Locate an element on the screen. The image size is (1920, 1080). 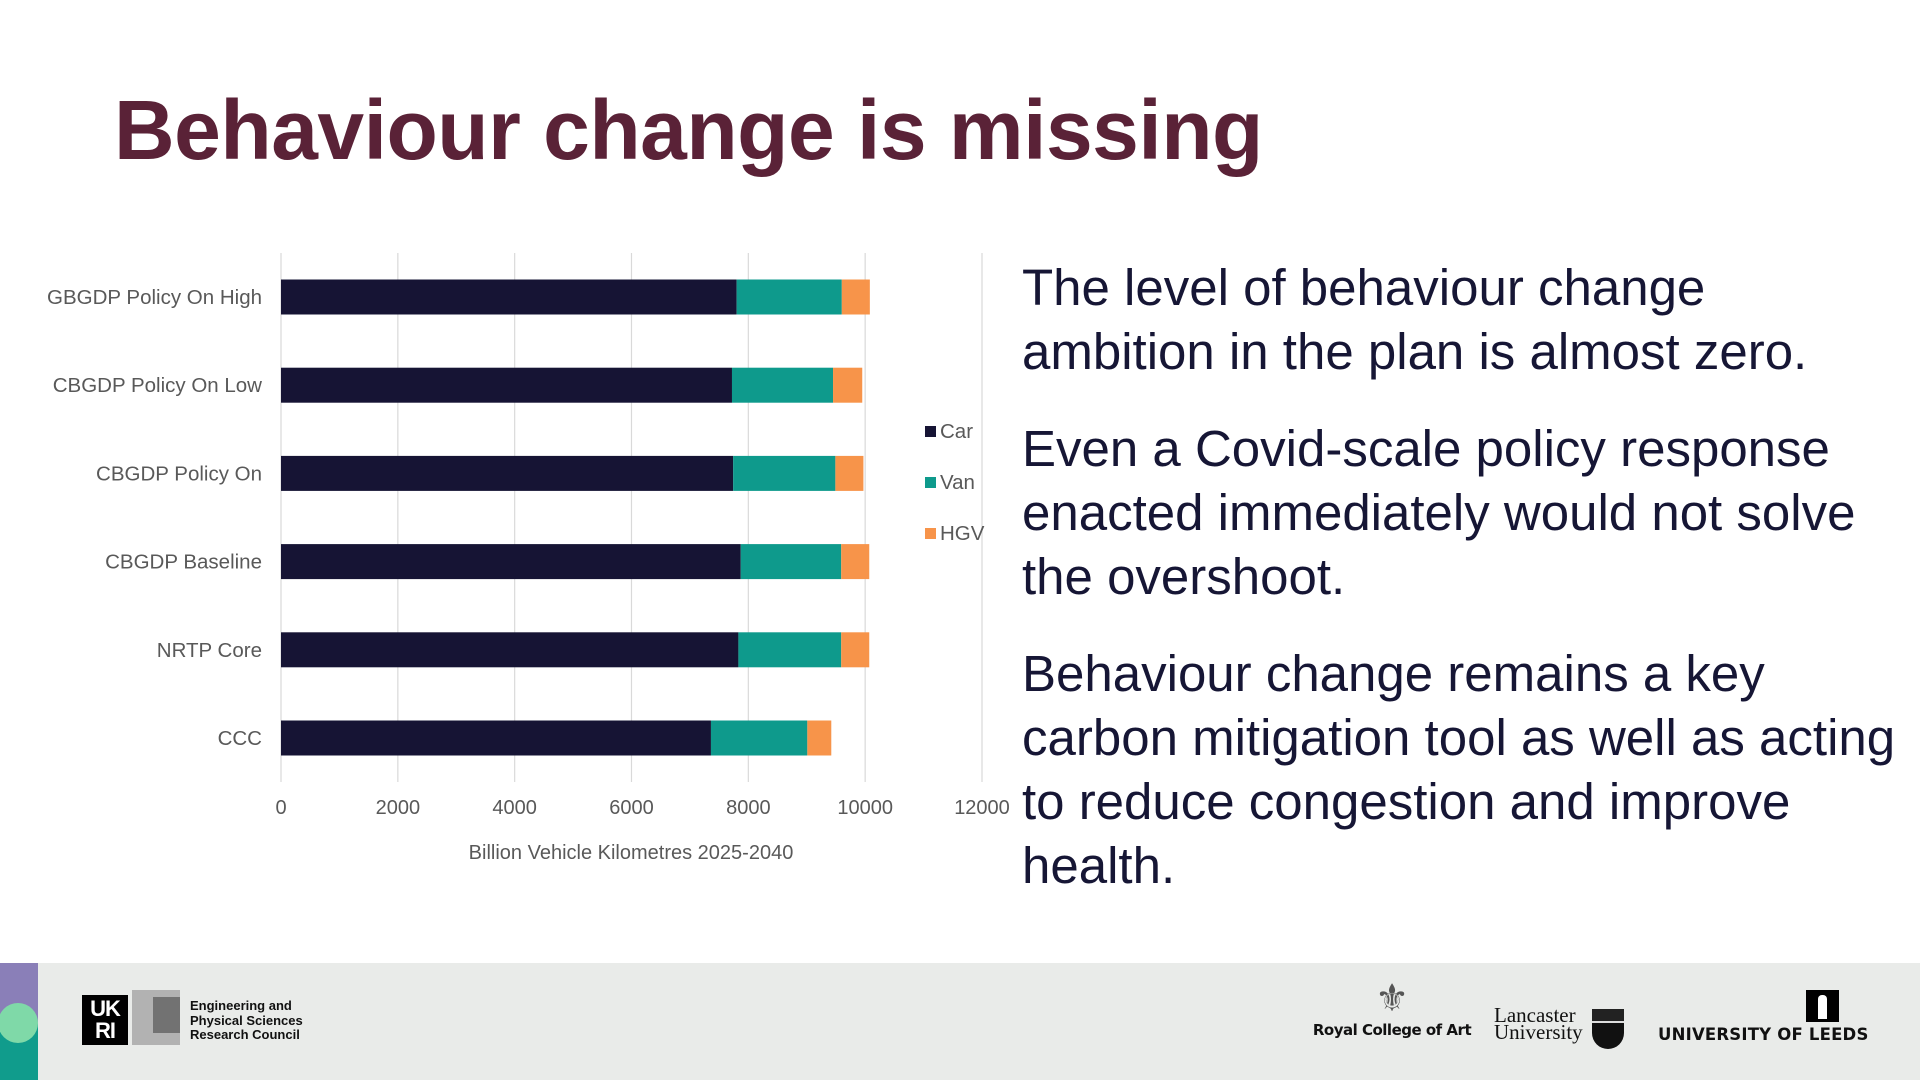
tick-label: 0 is located at coordinates (280, 808).